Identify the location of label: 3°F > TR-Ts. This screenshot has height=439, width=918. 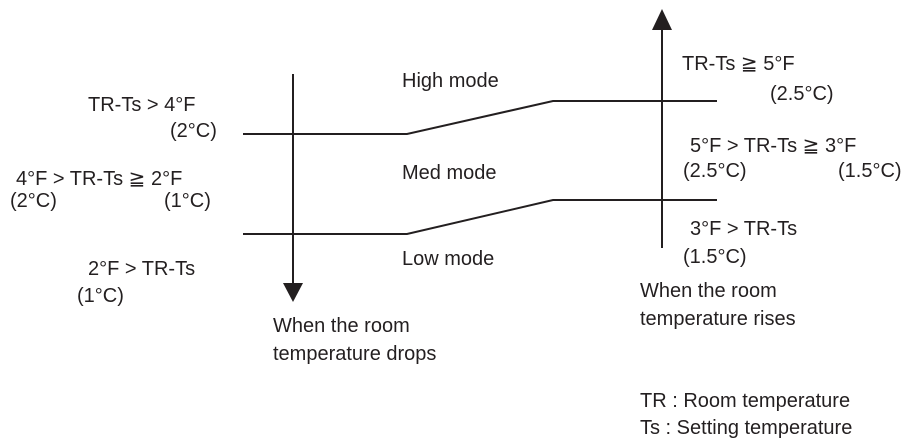
(743, 229).